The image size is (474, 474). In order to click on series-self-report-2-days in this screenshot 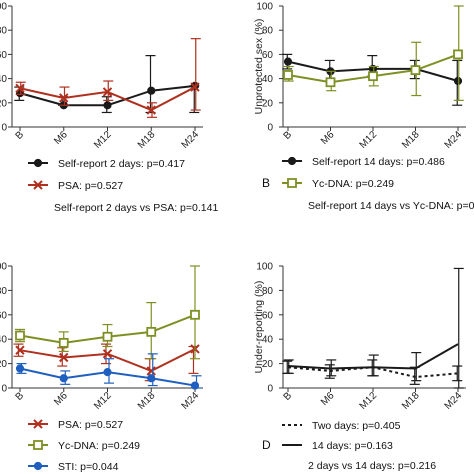, I will do `click(107, 84)`.